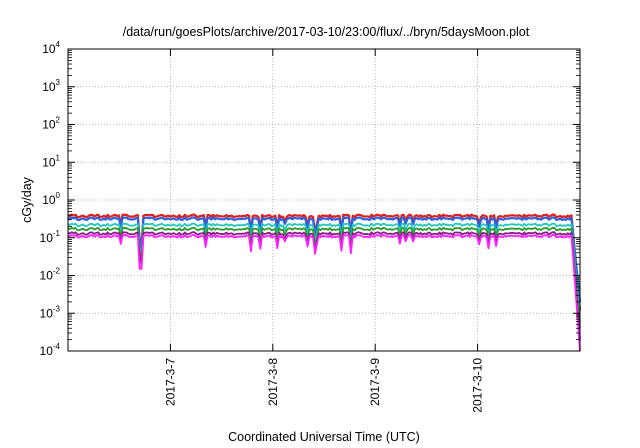 Image resolution: width=640 pixels, height=448 pixels. What do you see at coordinates (50, 312) in the screenshot?
I see `y-tick-label: 10⁻³` at bounding box center [50, 312].